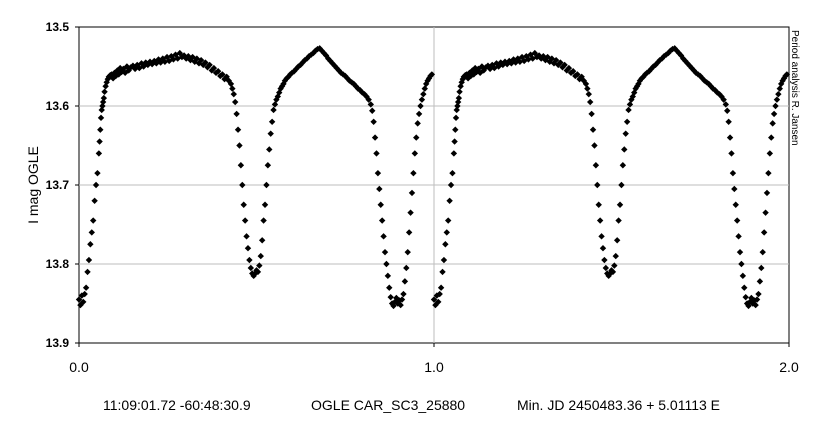 The width and height of the screenshot is (815, 426). What do you see at coordinates (58, 27) in the screenshot?
I see `y-tick-label: 13.5` at bounding box center [58, 27].